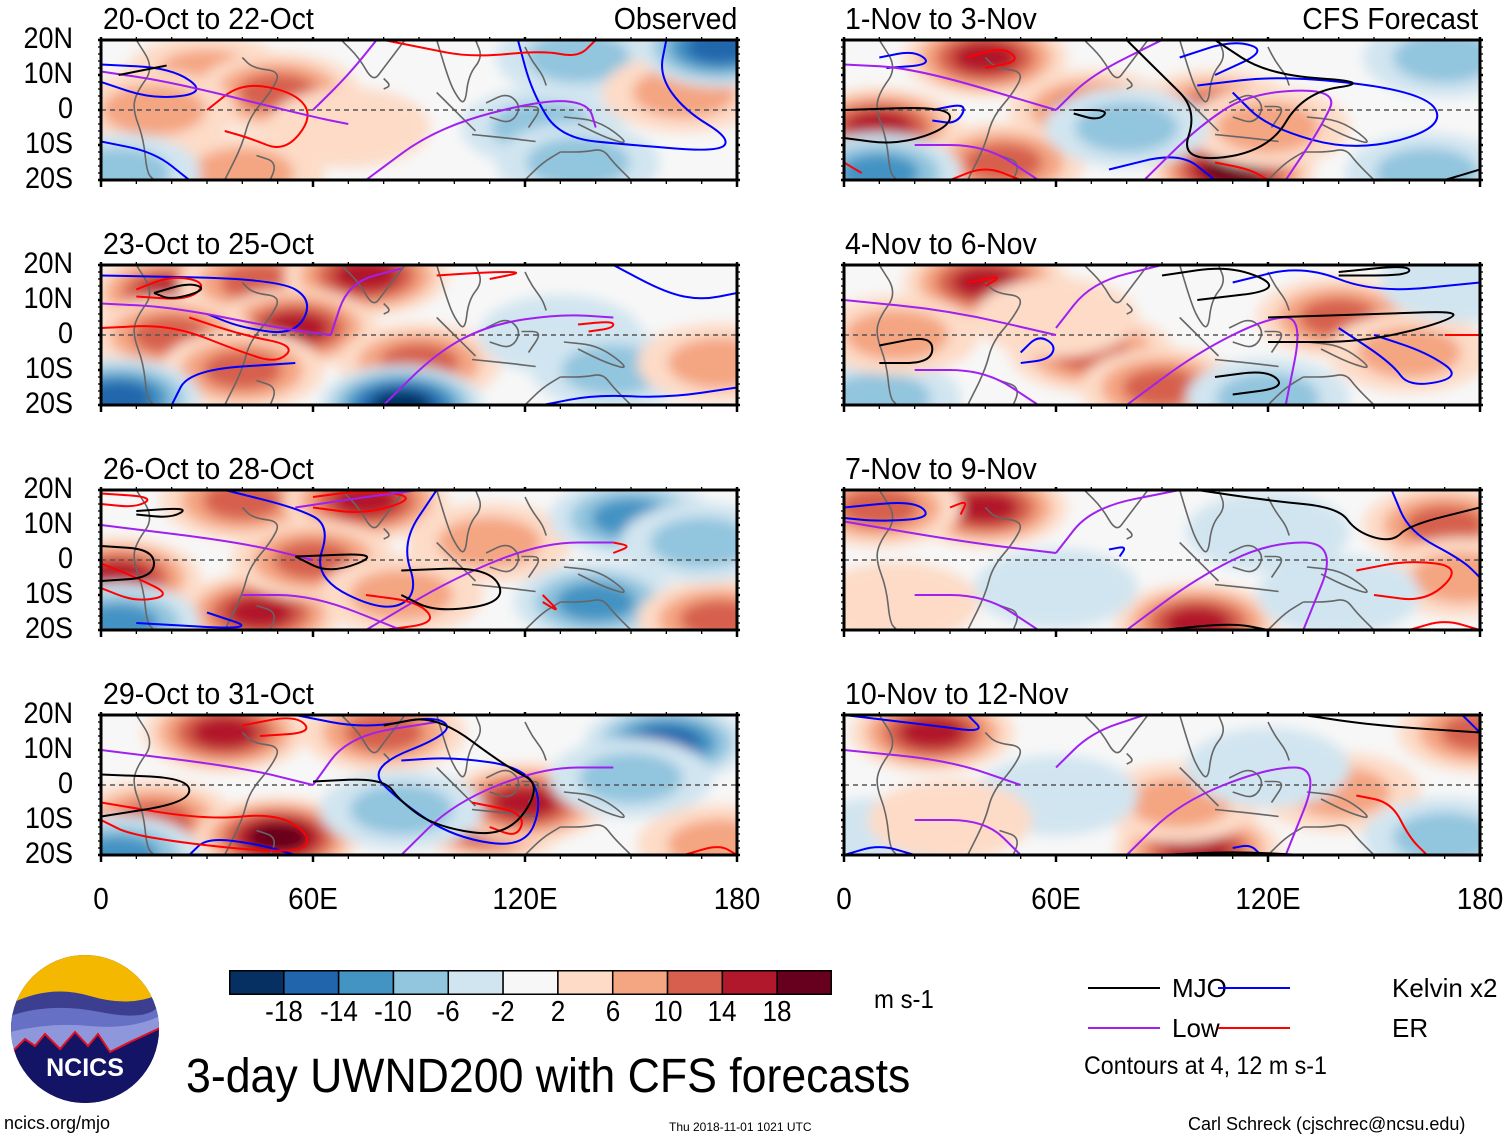  What do you see at coordinates (1254, 1028) in the screenshot?
I see `legend-line-er` at bounding box center [1254, 1028].